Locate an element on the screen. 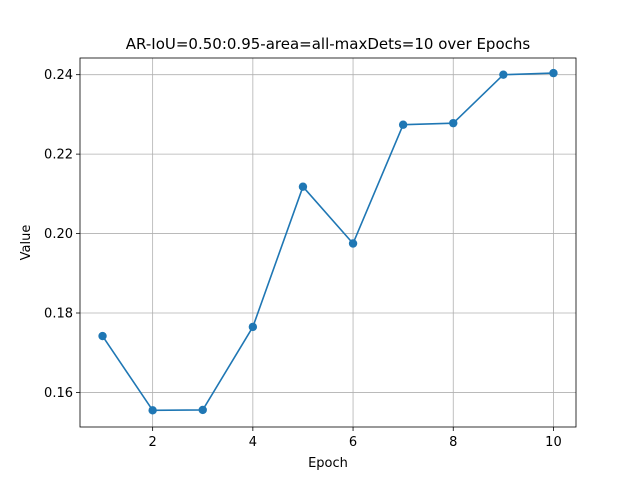  x-tick-label: 4 is located at coordinates (253, 442).